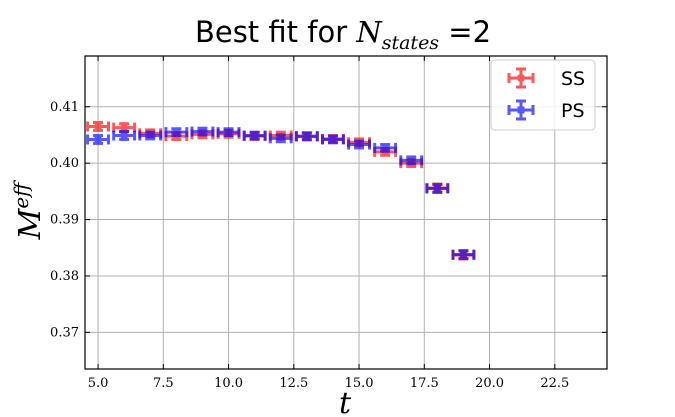  What do you see at coordinates (64, 332) in the screenshot?
I see `y-tick-label: 0.37` at bounding box center [64, 332].